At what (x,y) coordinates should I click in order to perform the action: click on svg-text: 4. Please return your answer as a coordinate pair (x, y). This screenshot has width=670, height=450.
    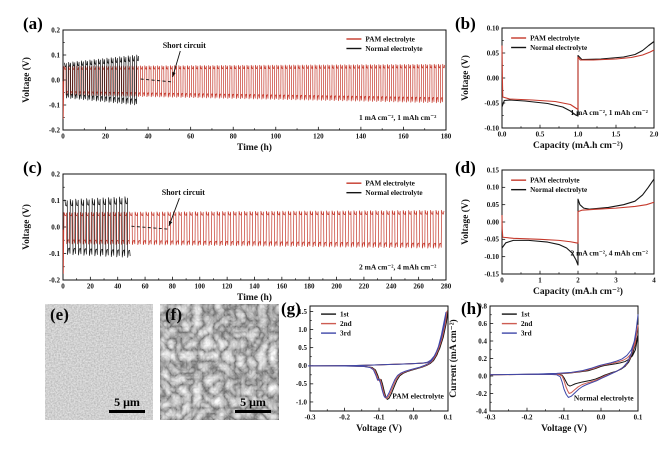
    Looking at the image, I should click on (654, 281).